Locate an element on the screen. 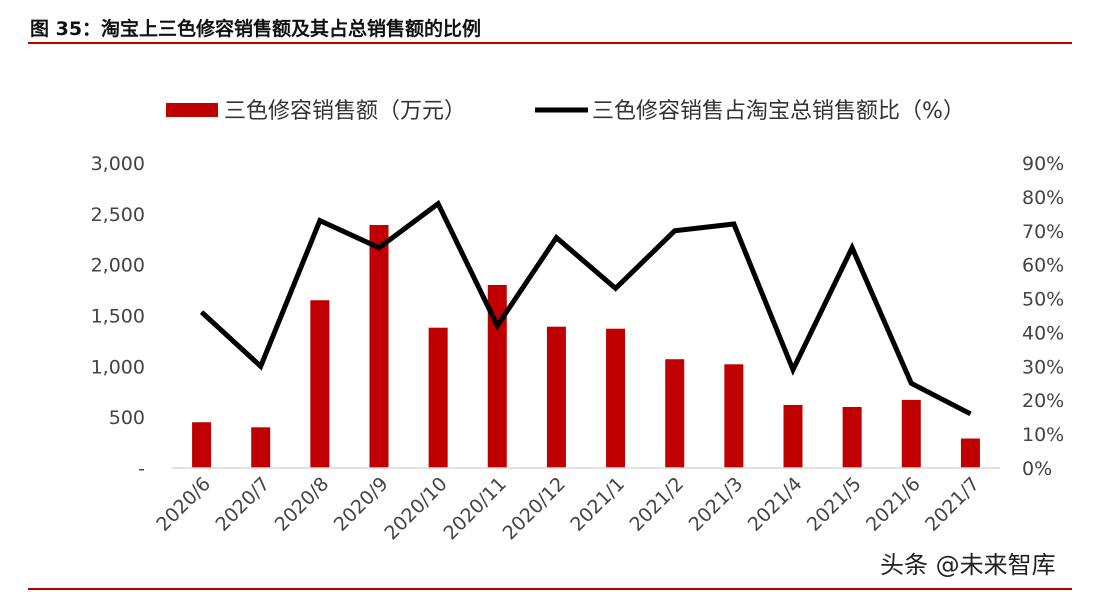  x-tick-label: 2020/10 is located at coordinates (415, 508).